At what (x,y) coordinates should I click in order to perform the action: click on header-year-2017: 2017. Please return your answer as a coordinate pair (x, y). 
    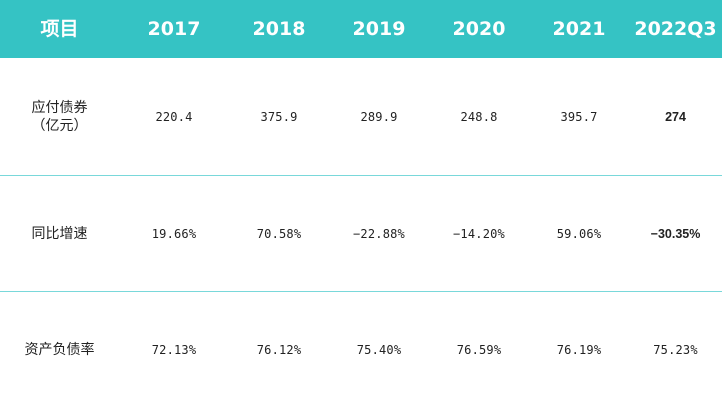
    Looking at the image, I should click on (174, 29).